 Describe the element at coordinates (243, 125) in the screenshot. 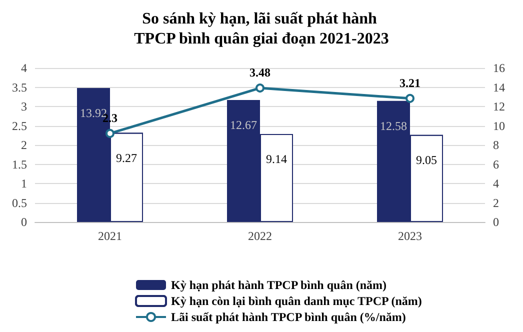

I see `data-label: 12.67` at that location.